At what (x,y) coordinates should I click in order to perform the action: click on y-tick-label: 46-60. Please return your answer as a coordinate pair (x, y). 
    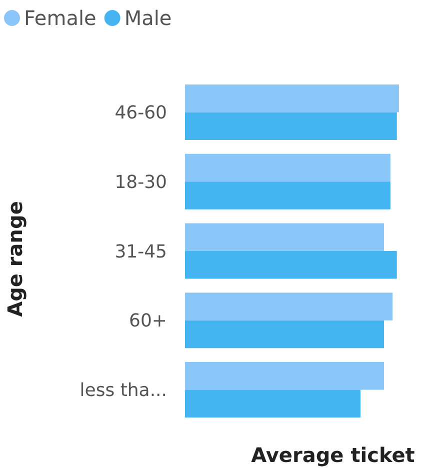
    Looking at the image, I should click on (140, 113).